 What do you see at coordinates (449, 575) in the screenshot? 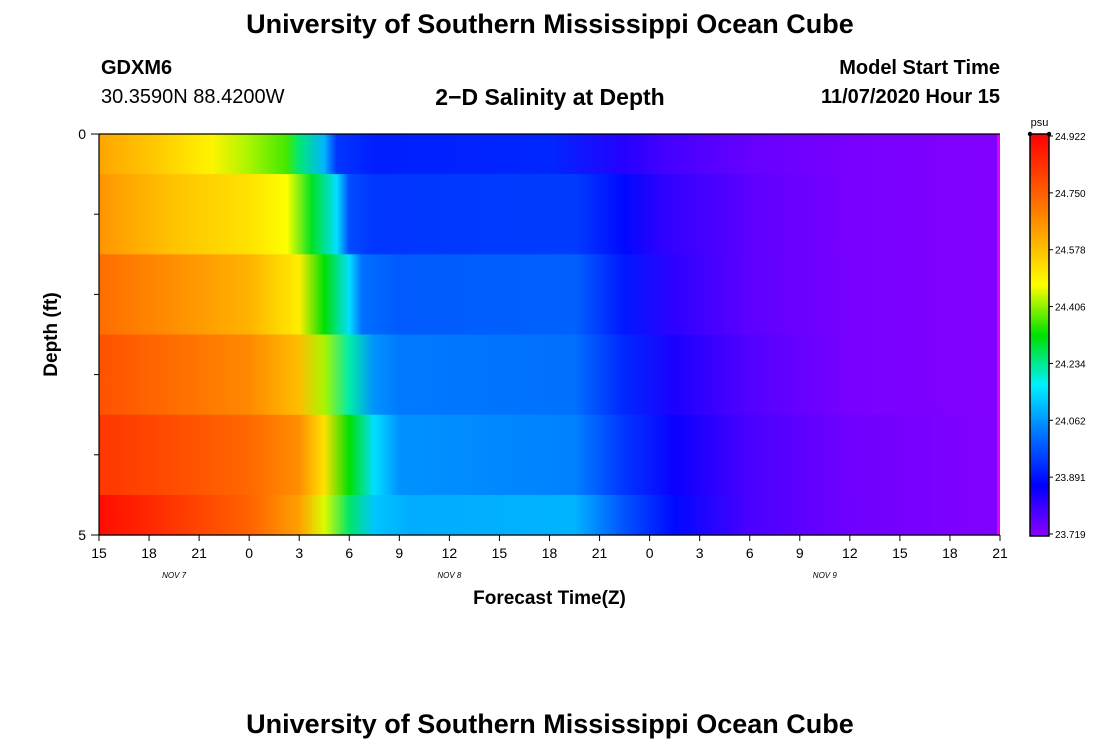
I see `date-label: NOV 8` at bounding box center [449, 575].